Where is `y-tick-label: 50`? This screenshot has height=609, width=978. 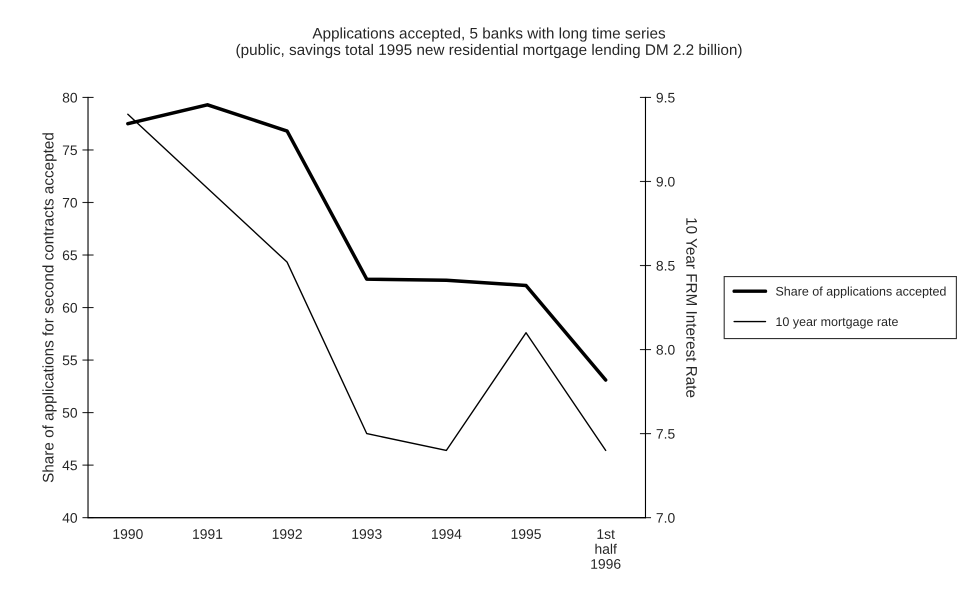
y-tick-label: 50 is located at coordinates (70, 413).